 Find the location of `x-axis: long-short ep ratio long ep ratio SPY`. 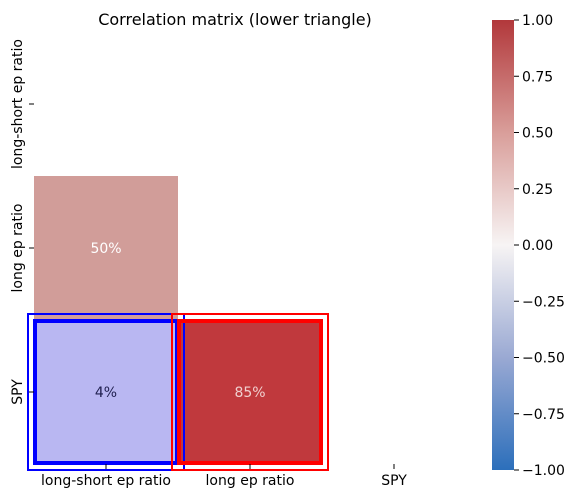

x-axis: long-short ep ratio long ep ratio SPY is located at coordinates (224, 476).